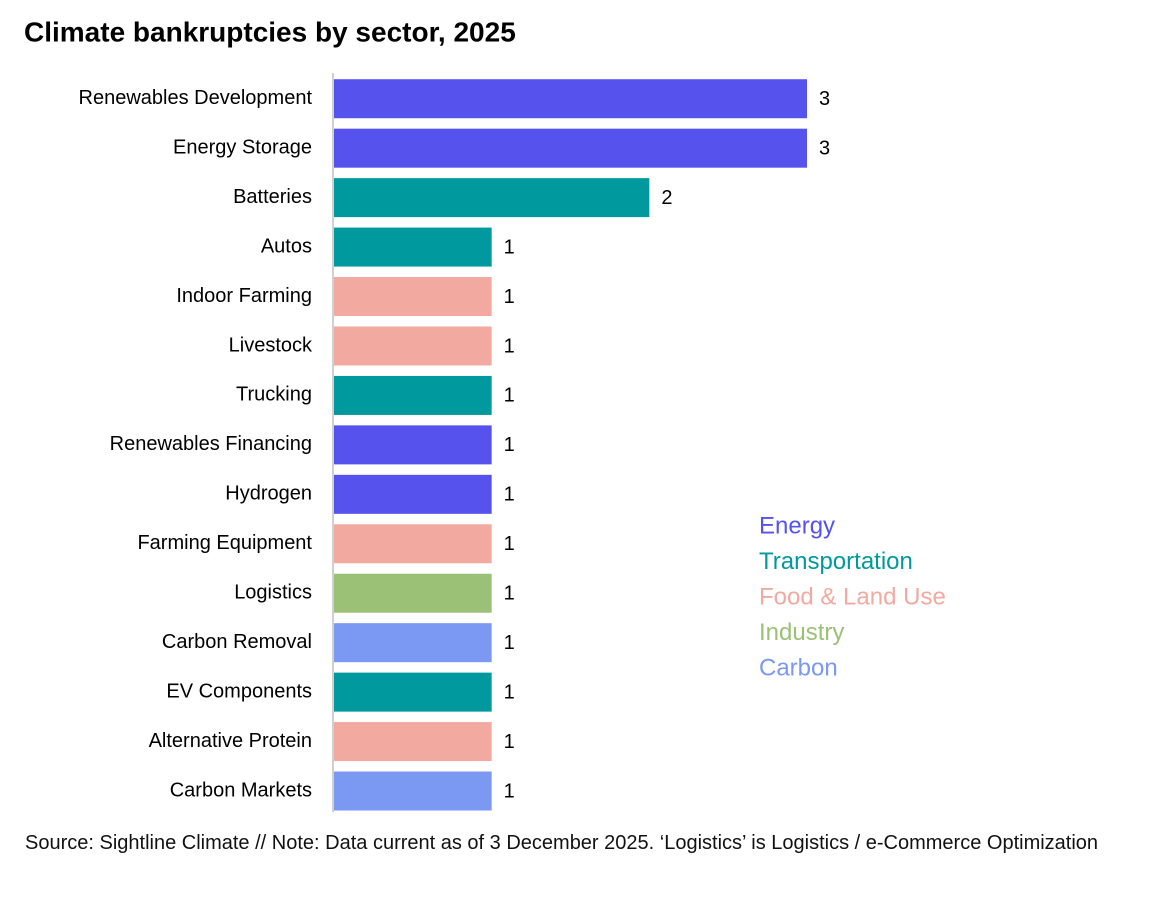 The height and width of the screenshot is (902, 1168). Describe the element at coordinates (270, 31) in the screenshot. I see `chart-title: Climate bankruptcies by sector, 2025` at that location.